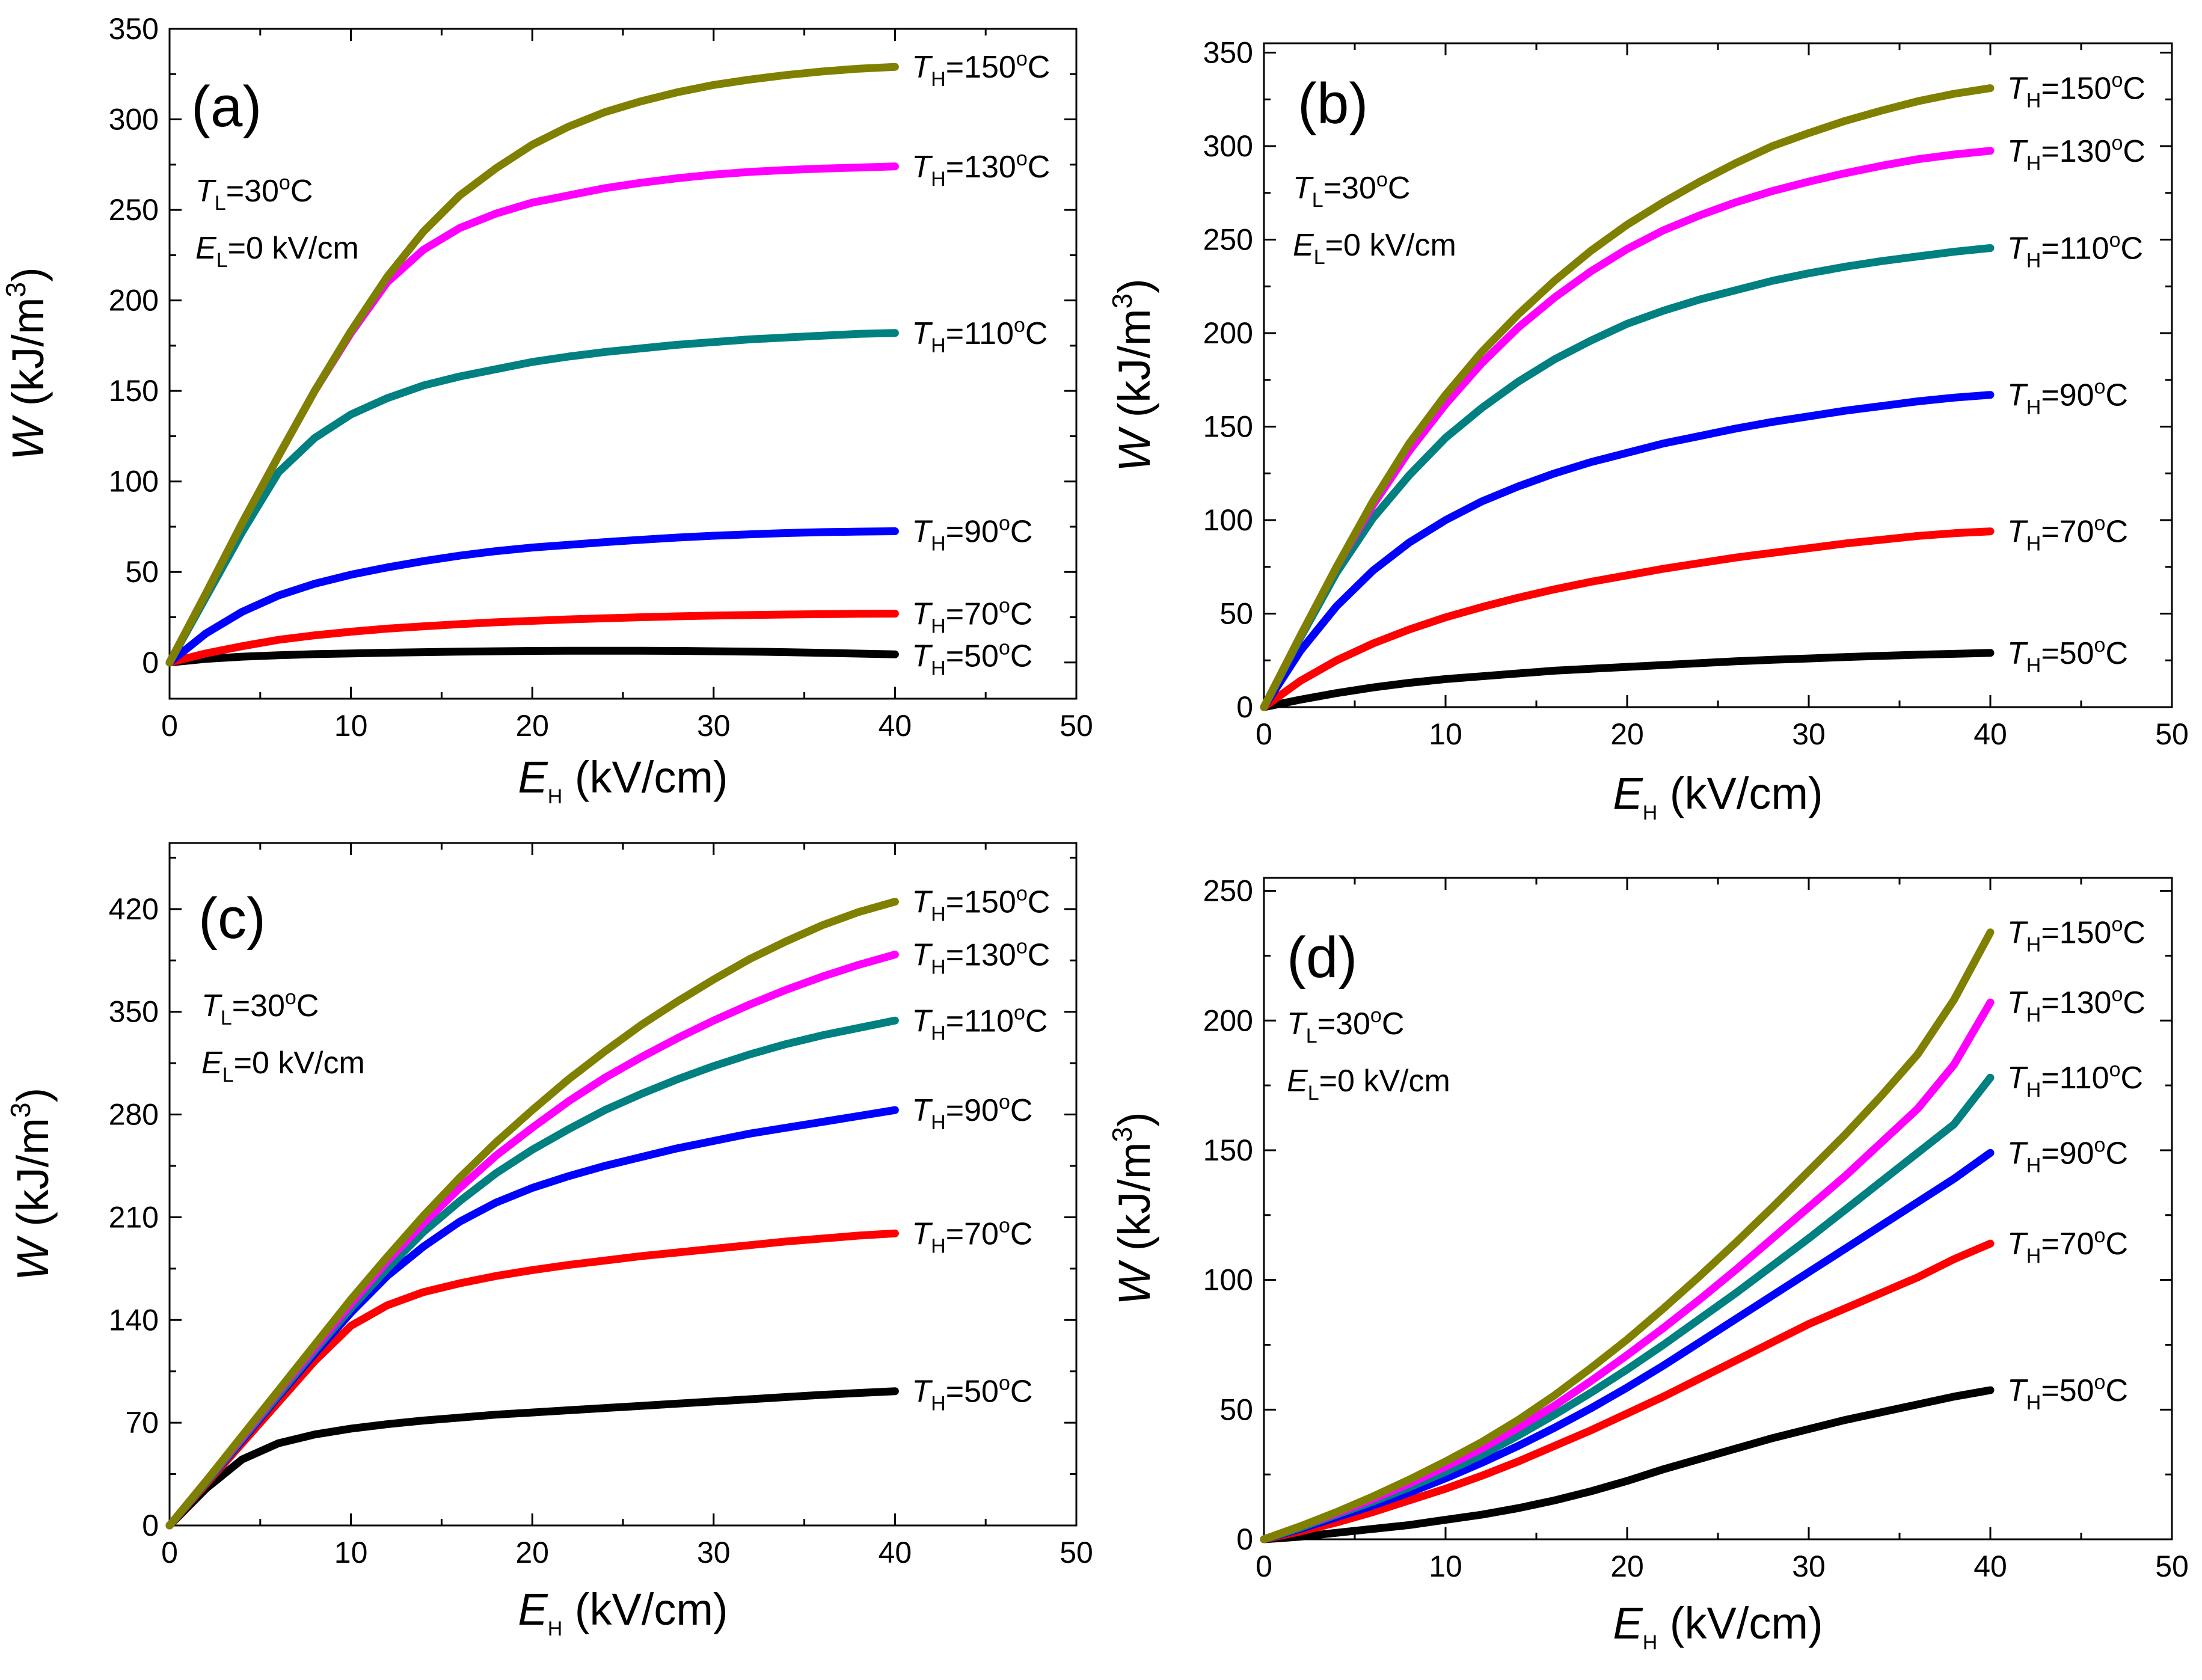  Describe the element at coordinates (1809, 1567) in the screenshot. I see `x-tick-label: 30` at that location.